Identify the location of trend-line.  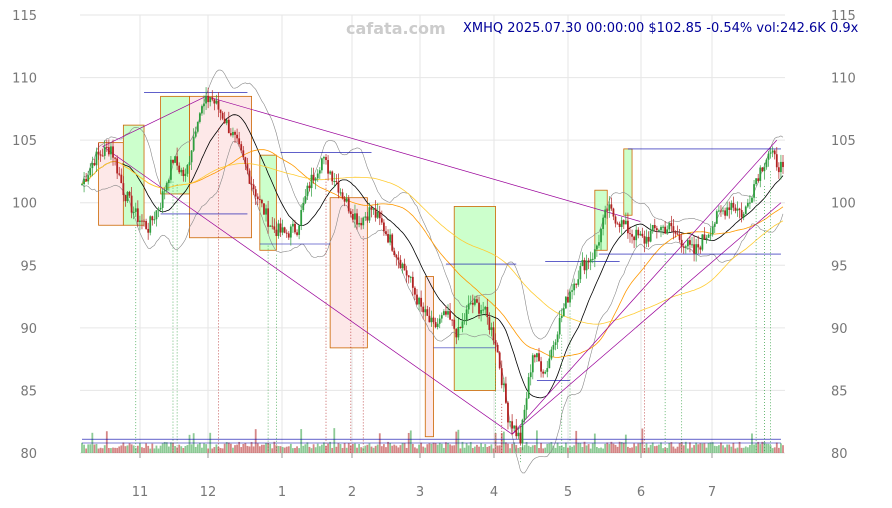
(646, 318).